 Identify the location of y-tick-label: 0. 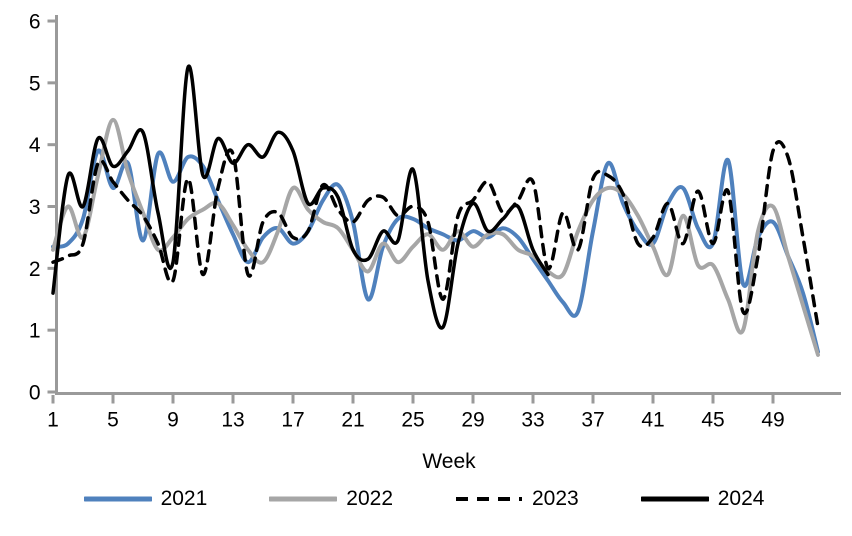
(35, 393).